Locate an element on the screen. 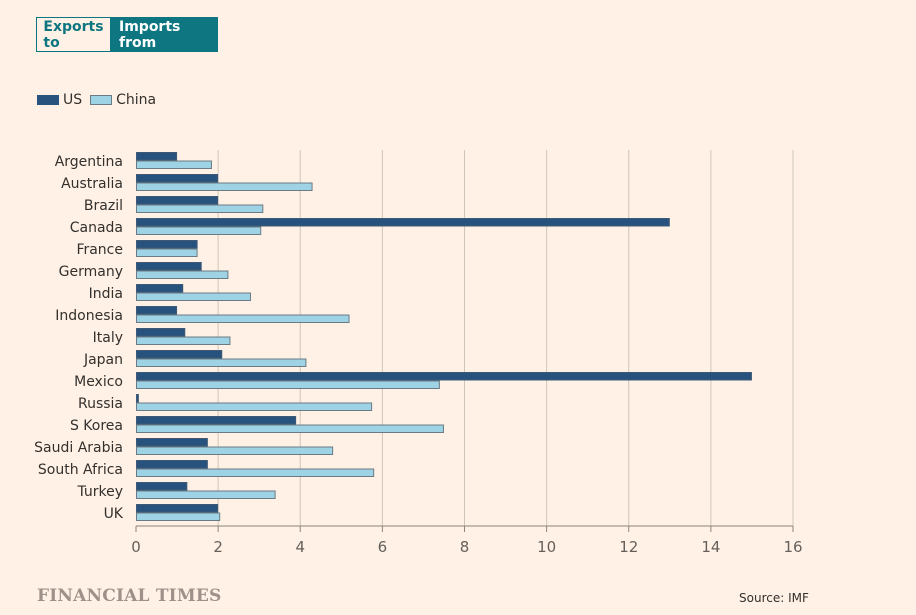 The width and height of the screenshot is (916, 615). chart-legend: US China is located at coordinates (100, 100).